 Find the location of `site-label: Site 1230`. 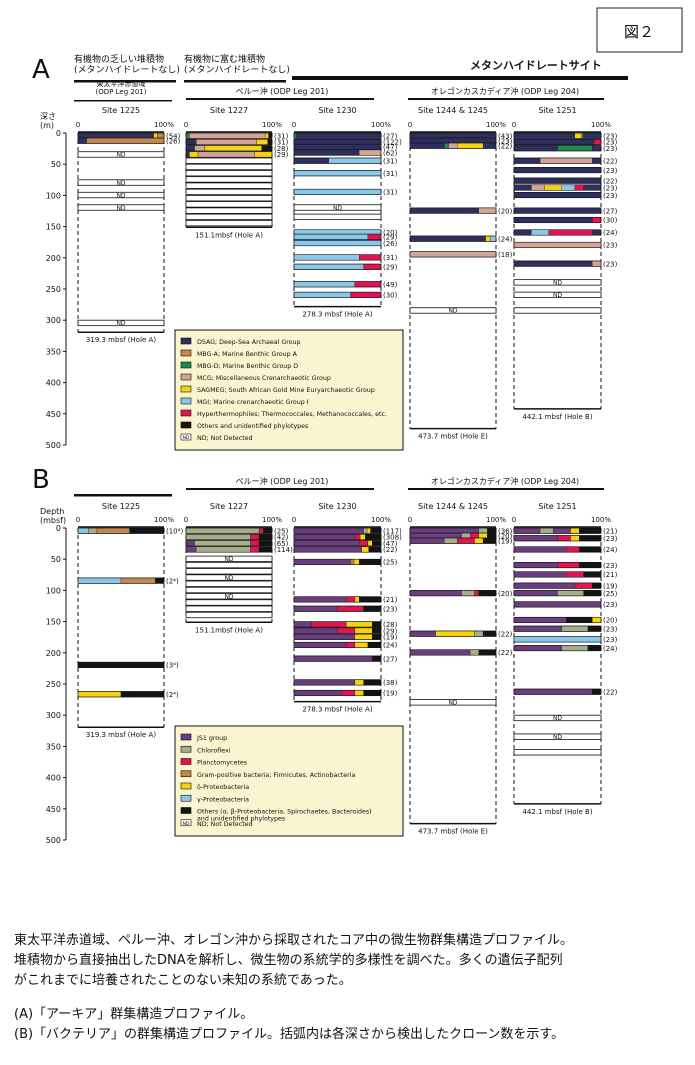

site-label: Site 1230 is located at coordinates (337, 506).